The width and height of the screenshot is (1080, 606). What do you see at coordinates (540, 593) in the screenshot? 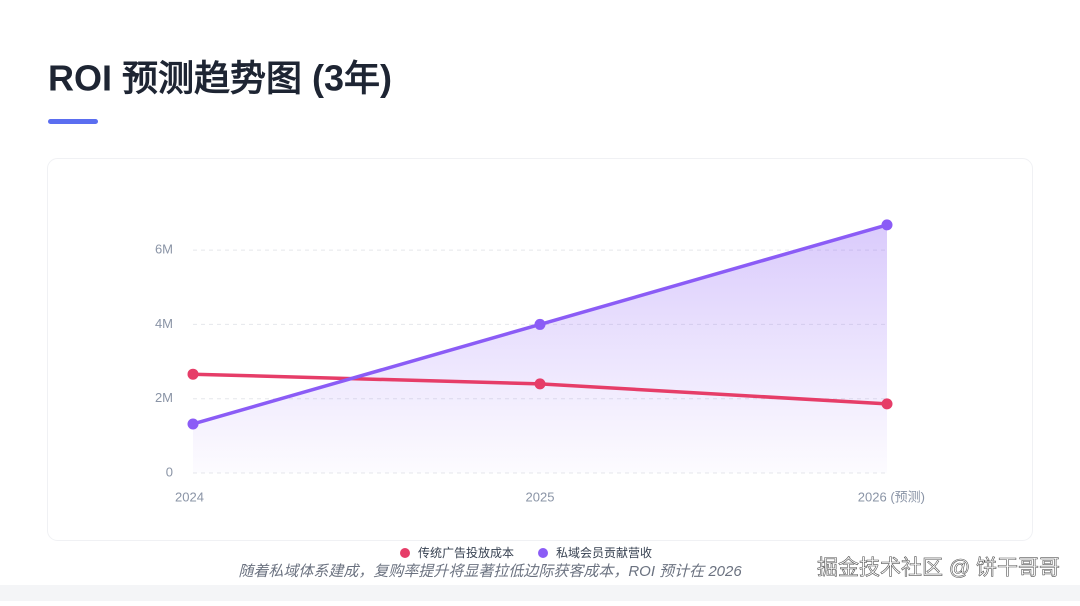
I see `bottom-band` at bounding box center [540, 593].